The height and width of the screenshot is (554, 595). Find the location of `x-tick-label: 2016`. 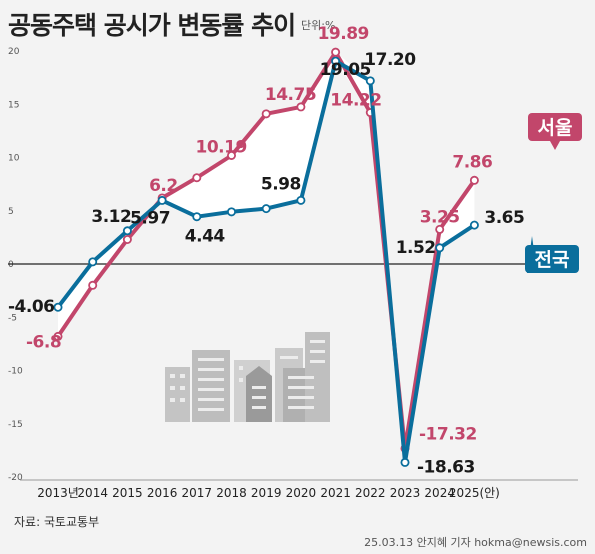

x-tick-label: 2016 is located at coordinates (162, 493).